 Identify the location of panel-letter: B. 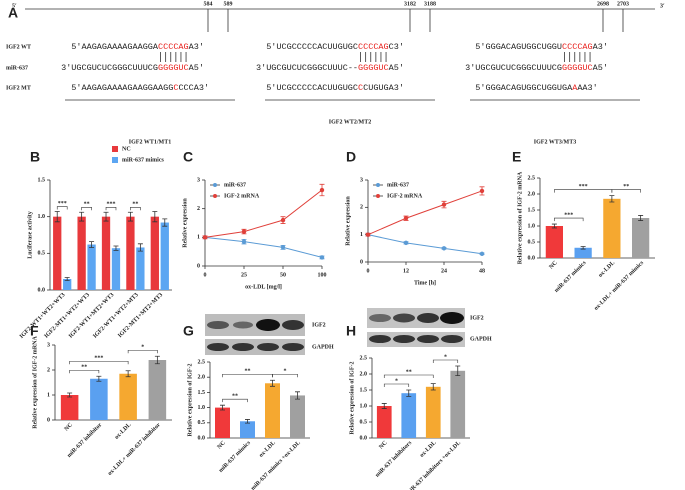
(35, 157).